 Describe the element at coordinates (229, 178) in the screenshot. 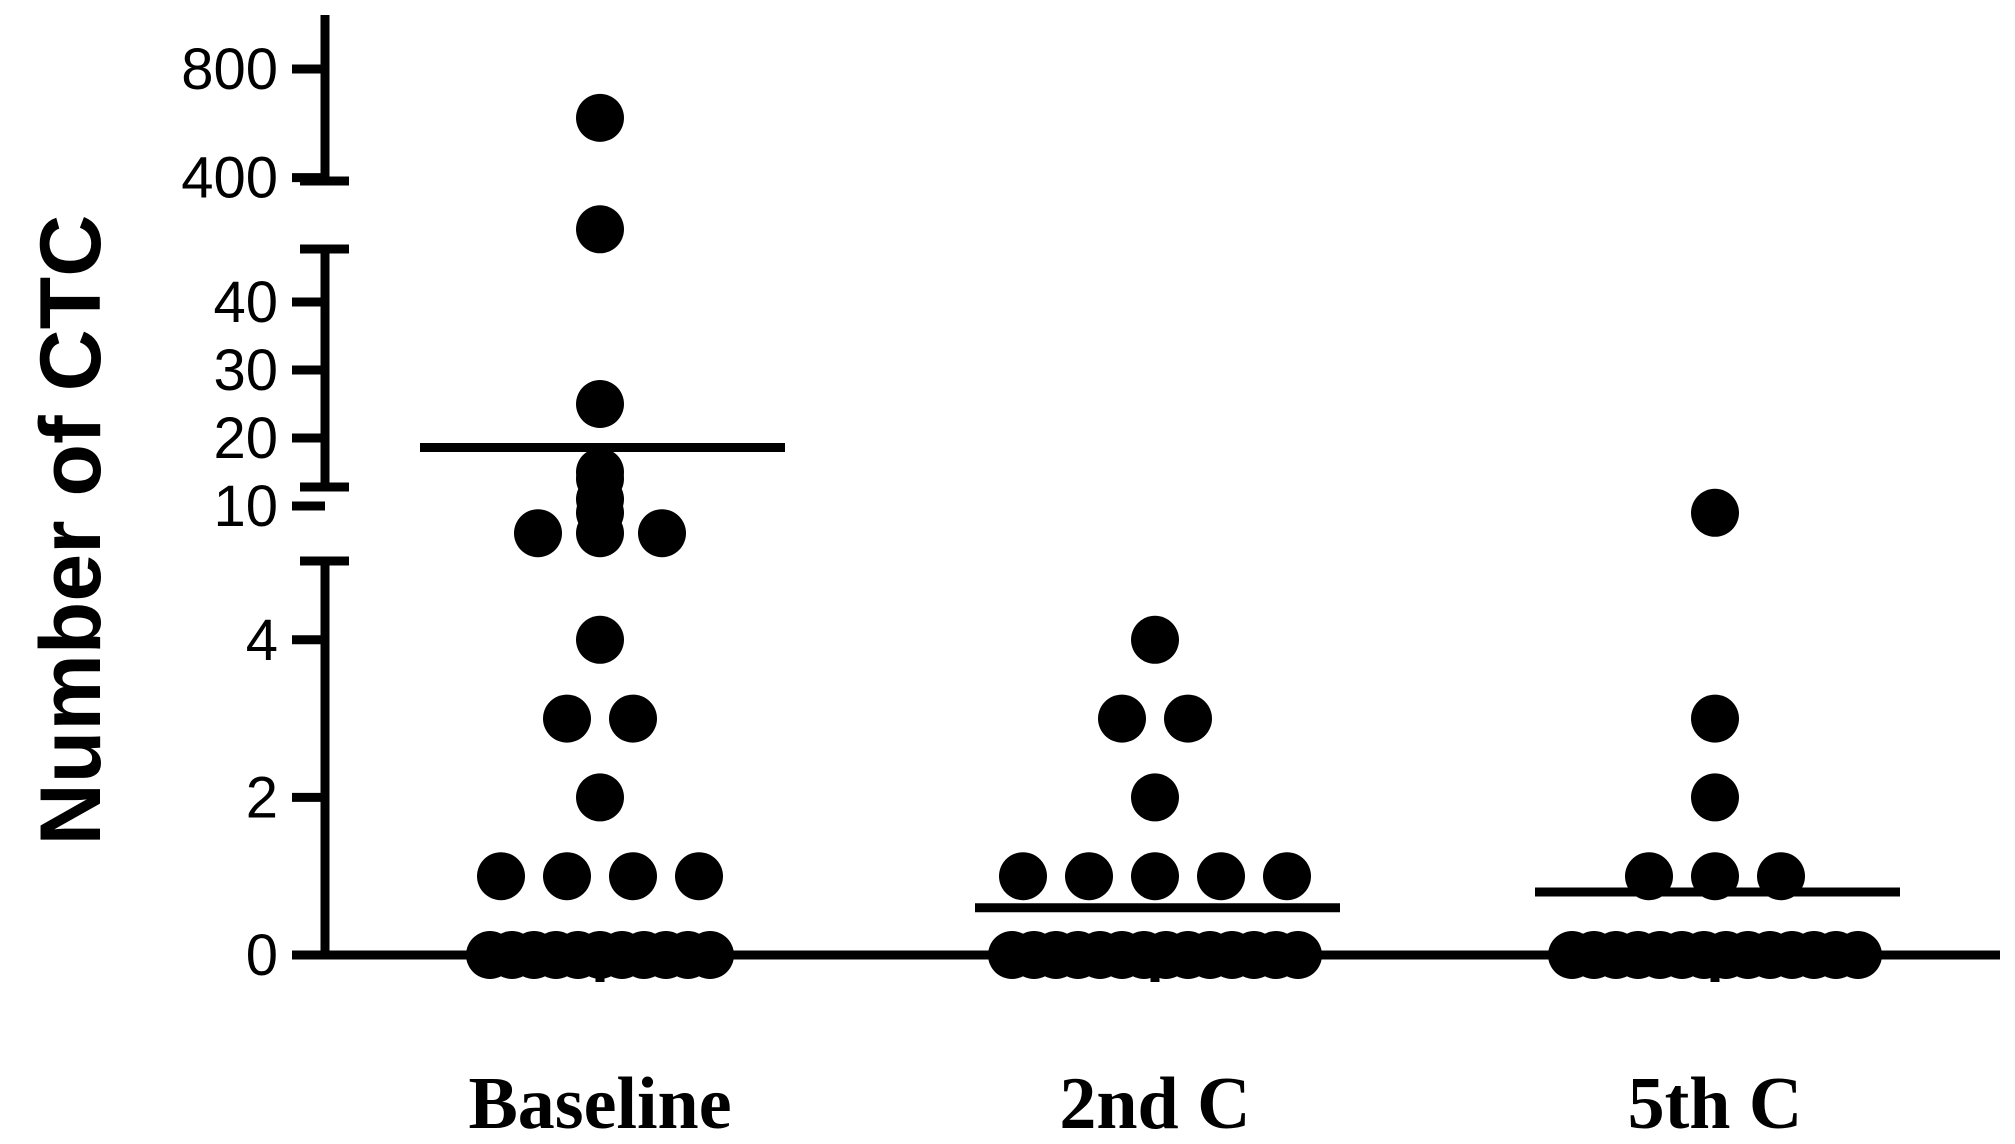

I see `y-tick-label: 400` at that location.